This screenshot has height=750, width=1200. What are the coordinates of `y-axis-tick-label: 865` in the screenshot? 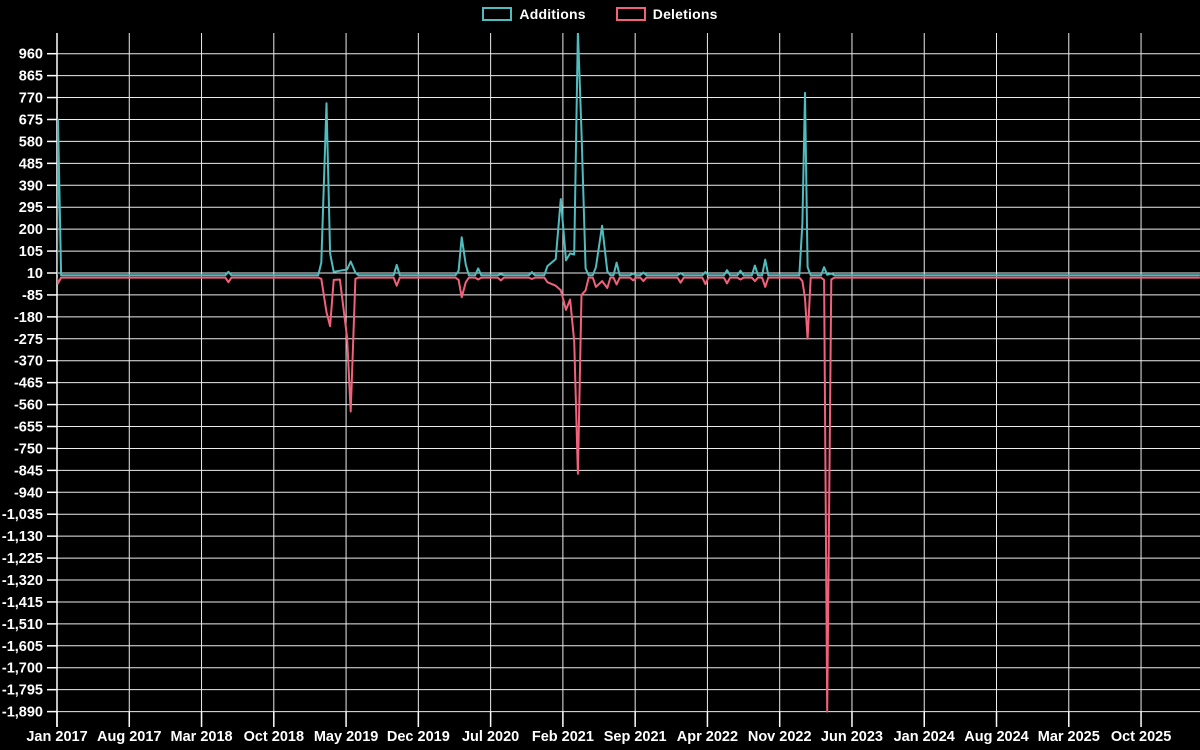 It's located at (31, 77).